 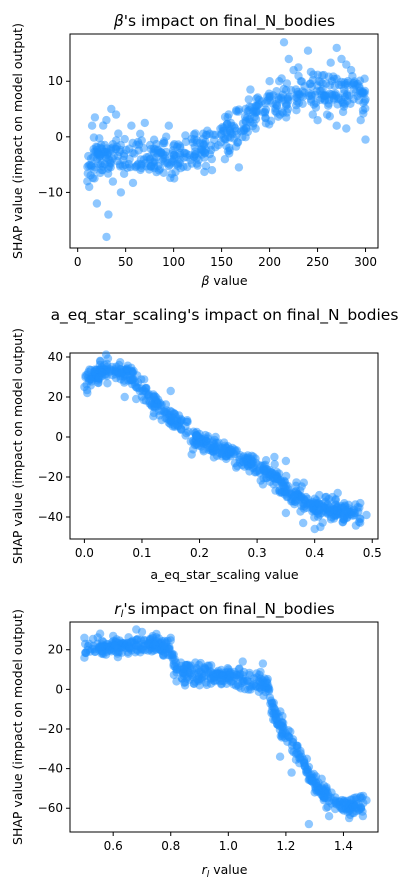 What do you see at coordinates (343, 846) in the screenshot?
I see `panel-rl-x-tick-label: 1.4` at bounding box center [343, 846].